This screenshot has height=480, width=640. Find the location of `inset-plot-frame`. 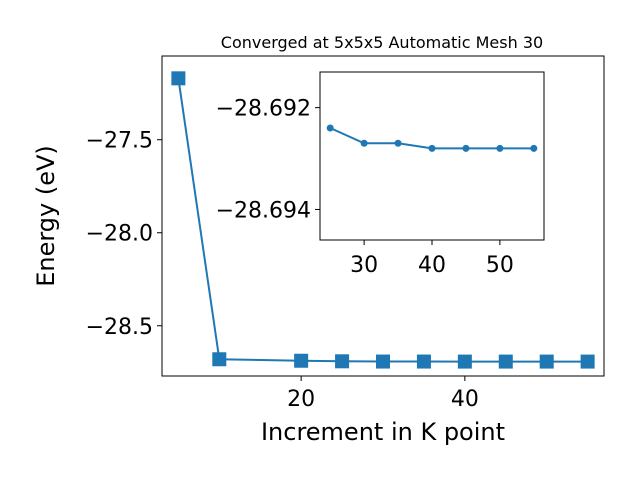

inset-plot-frame is located at coordinates (432, 156).